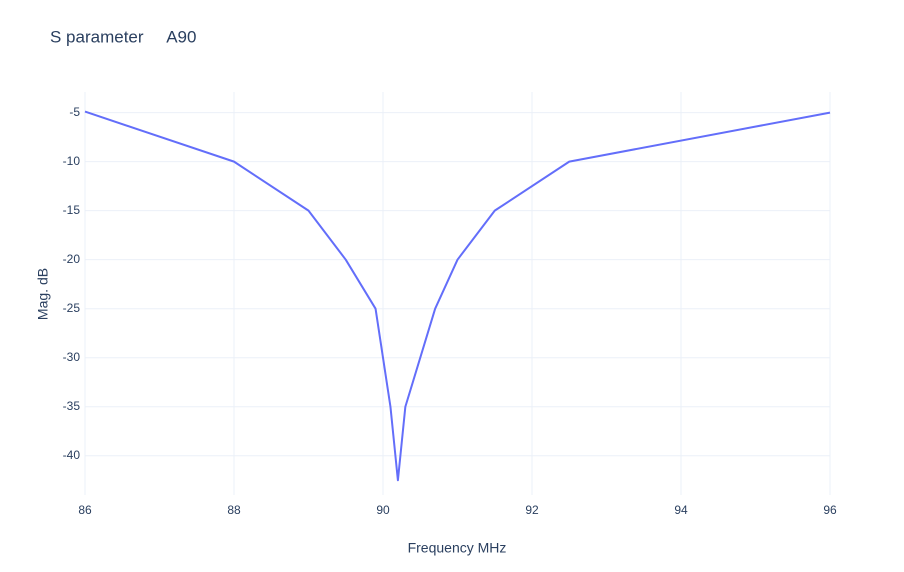  What do you see at coordinates (383, 510) in the screenshot?
I see `x-tick-label: 90` at bounding box center [383, 510].